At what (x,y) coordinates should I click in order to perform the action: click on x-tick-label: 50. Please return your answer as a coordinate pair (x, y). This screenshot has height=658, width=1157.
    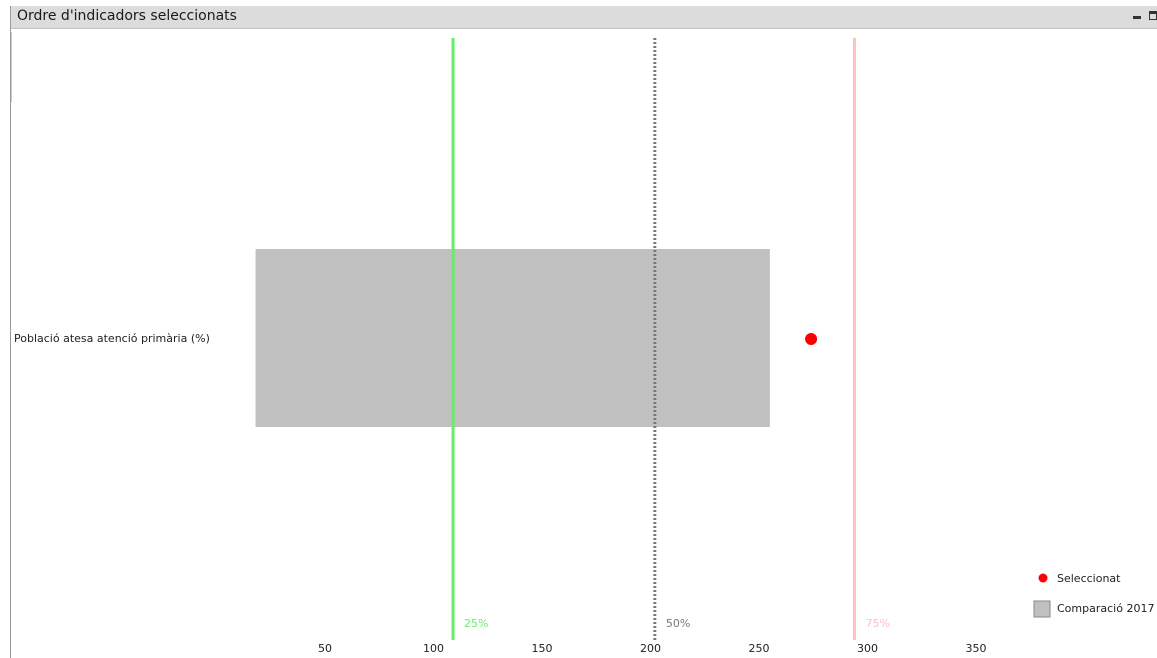
    Looking at the image, I should click on (325, 648).